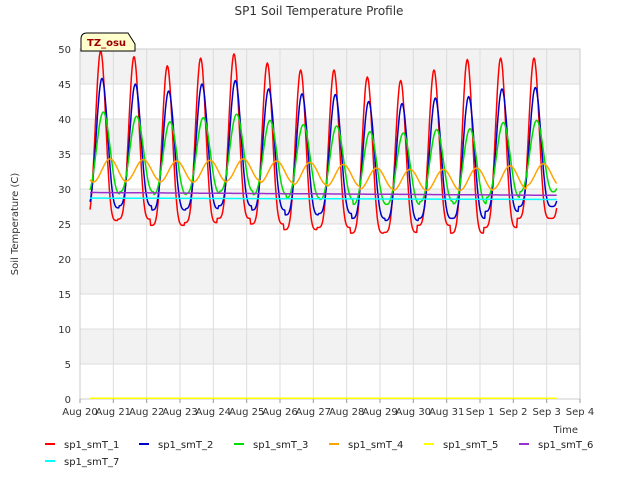 The image size is (640, 480). I want to click on tz-annotation-box, so click(108, 42).